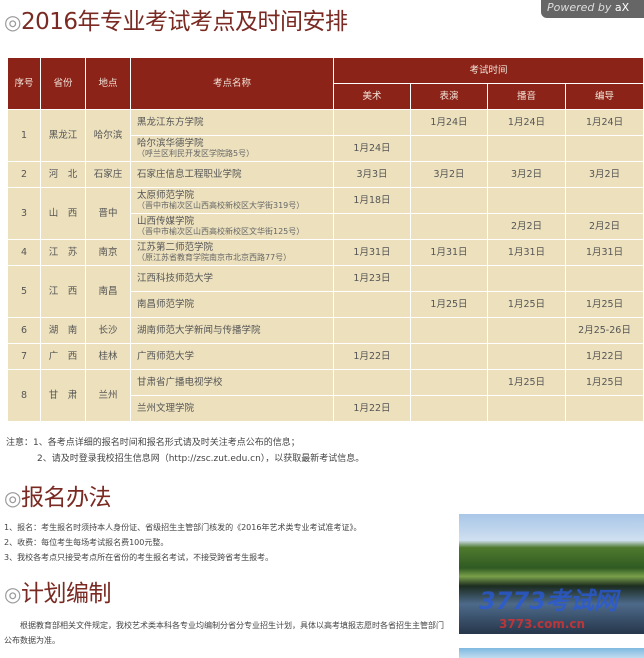 The width and height of the screenshot is (644, 658). Describe the element at coordinates (221, 231) in the screenshot. I see `site-address: （晋中市榆次区山西高校新校区文华街125号）` at that location.